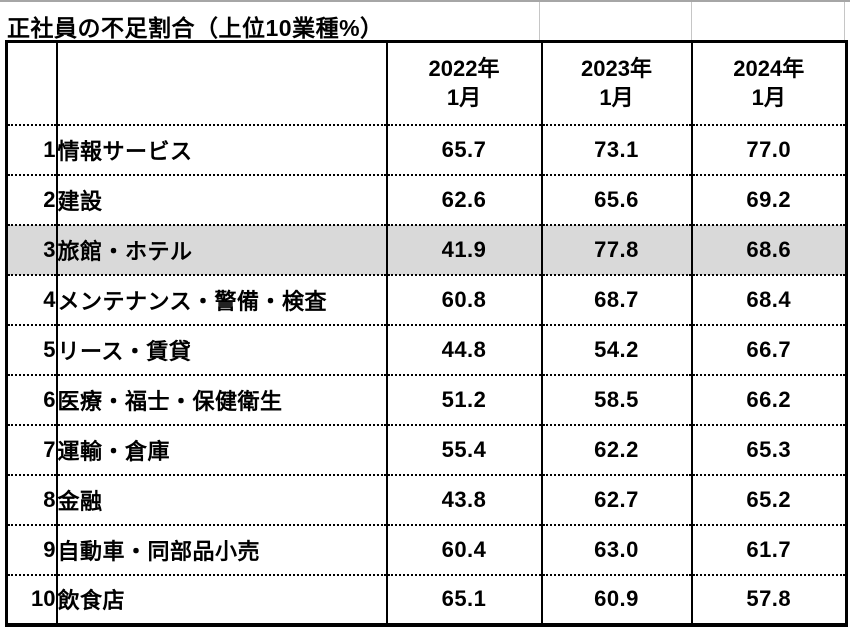 The image size is (850, 638). I want to click on table-row: 9 自動車・同部品小売 60.4 63.0 61.7, so click(426, 549).